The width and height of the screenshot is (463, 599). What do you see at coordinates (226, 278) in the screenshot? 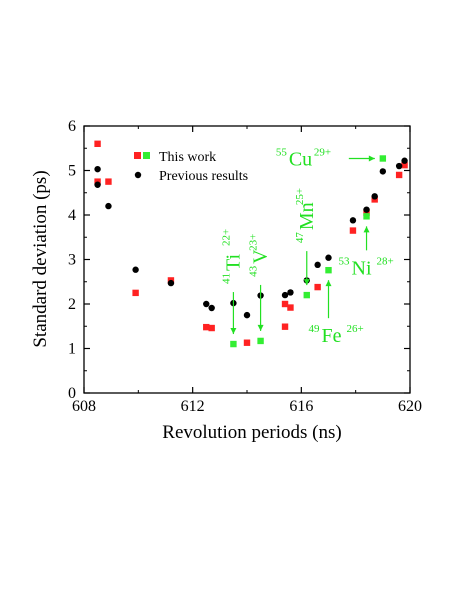
I see `ion-mass-number: 41` at bounding box center [226, 278].